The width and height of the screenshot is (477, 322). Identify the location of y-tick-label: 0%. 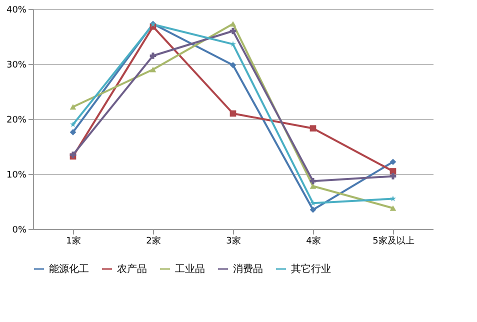
(19, 231).